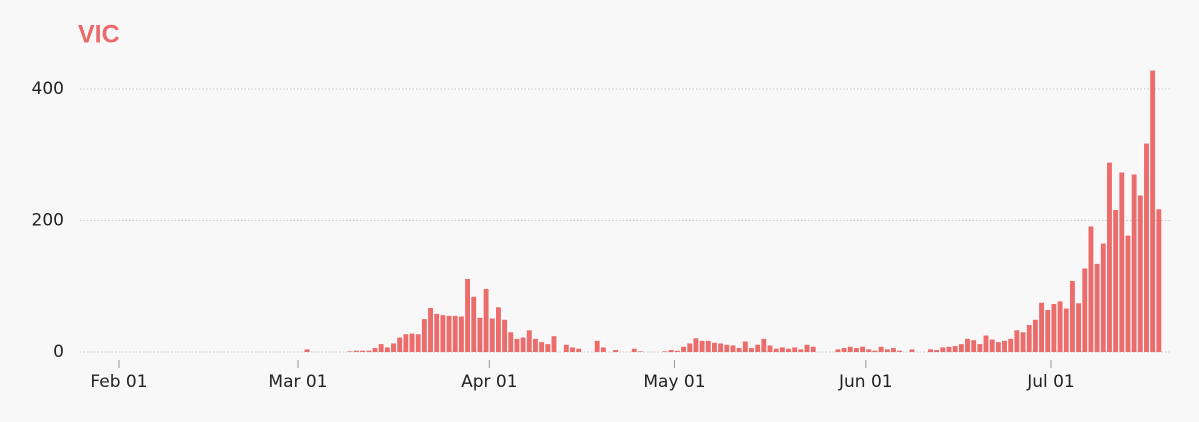 The width and height of the screenshot is (1199, 422). What do you see at coordinates (1050, 382) in the screenshot?
I see `x-tick-label: Jul 01` at bounding box center [1050, 382].